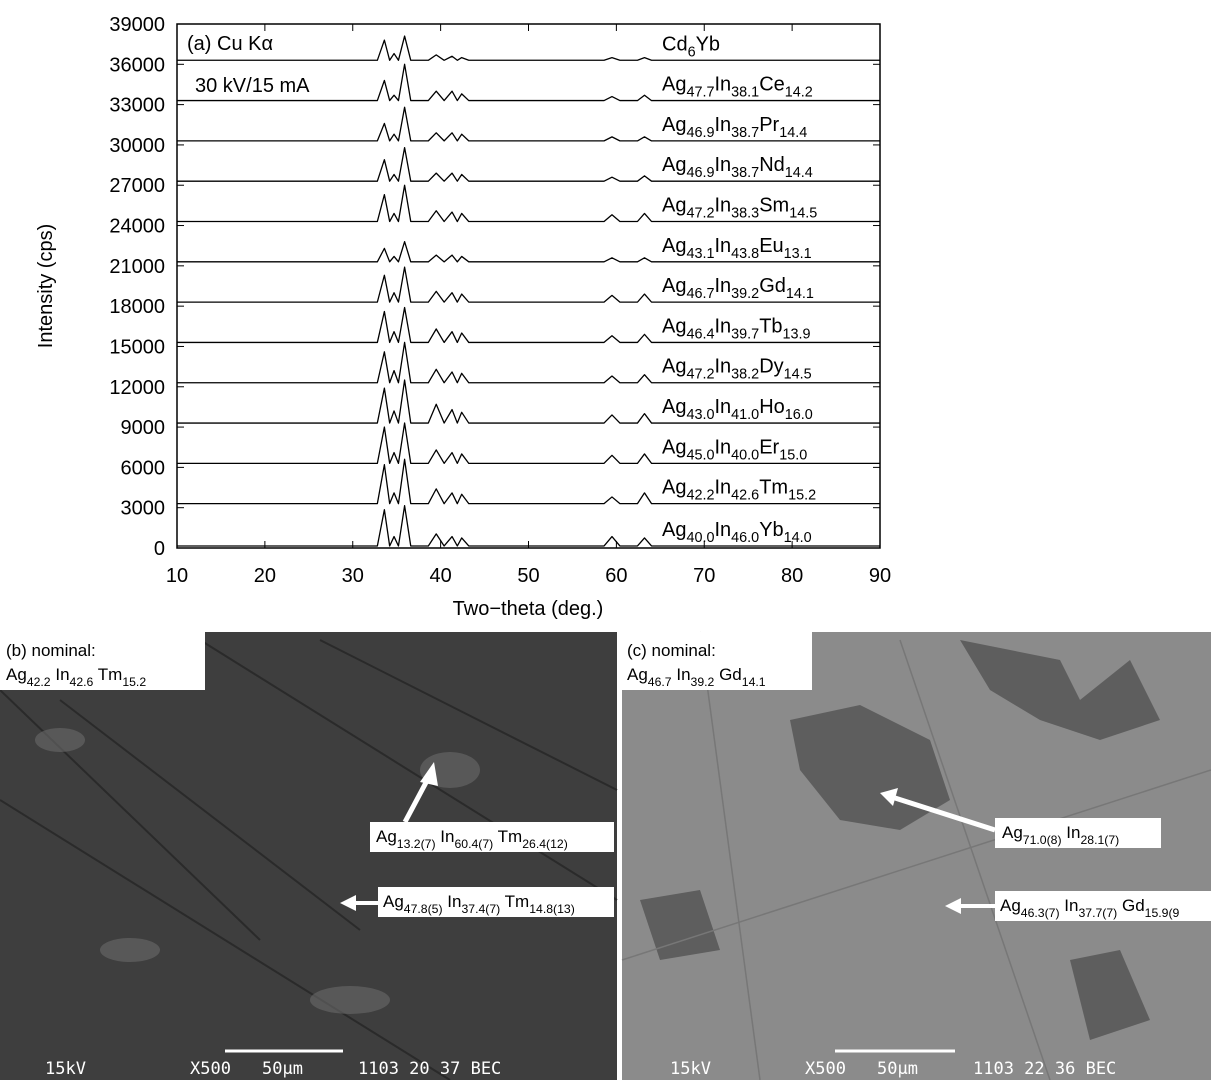 The height and width of the screenshot is (1080, 1211). Describe the element at coordinates (737, 369) in the screenshot. I see `series-label: Ag47.2In38.2Dy14.5` at that location.